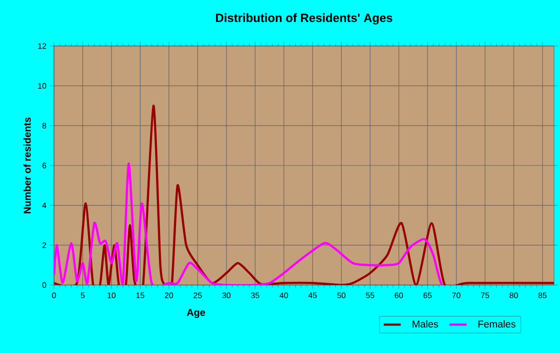 The height and width of the screenshot is (353, 560). Describe the element at coordinates (27, 165) in the screenshot. I see `y-axis-title: Number of residents` at that location.